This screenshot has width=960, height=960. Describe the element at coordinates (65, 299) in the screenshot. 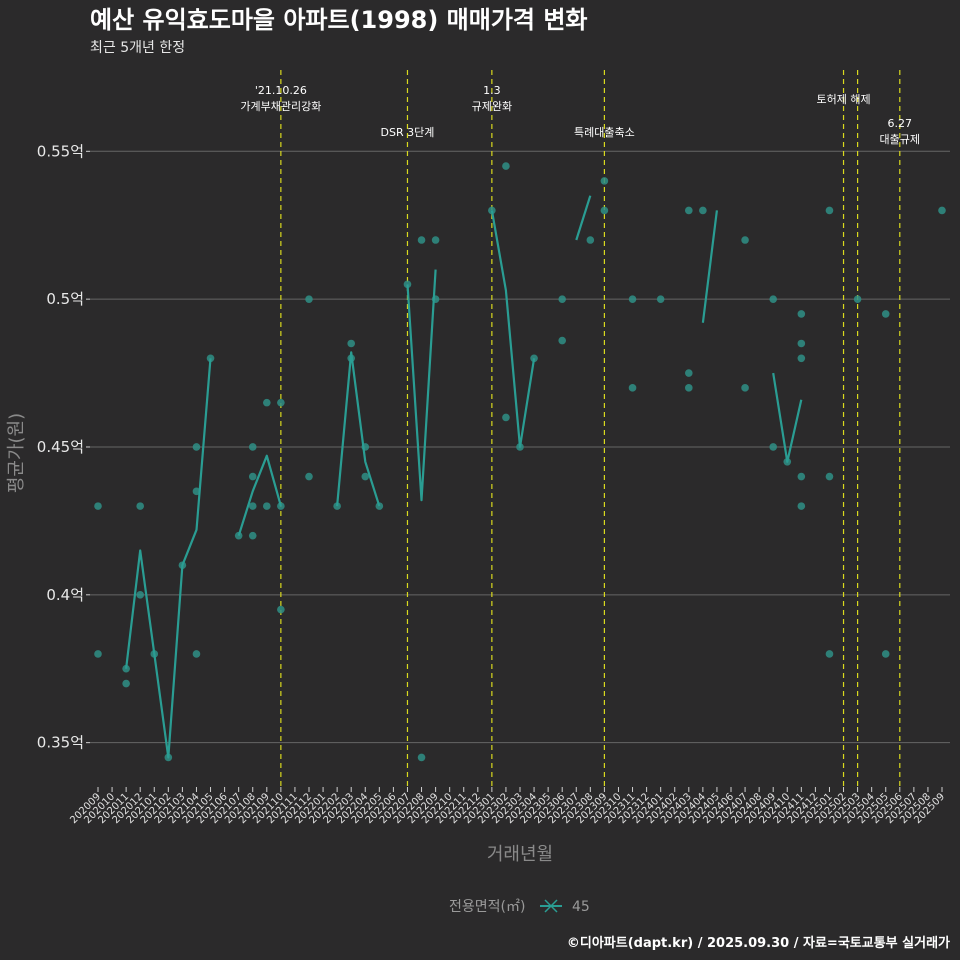

I see `y-tick-label-3: 0.5억` at that location.